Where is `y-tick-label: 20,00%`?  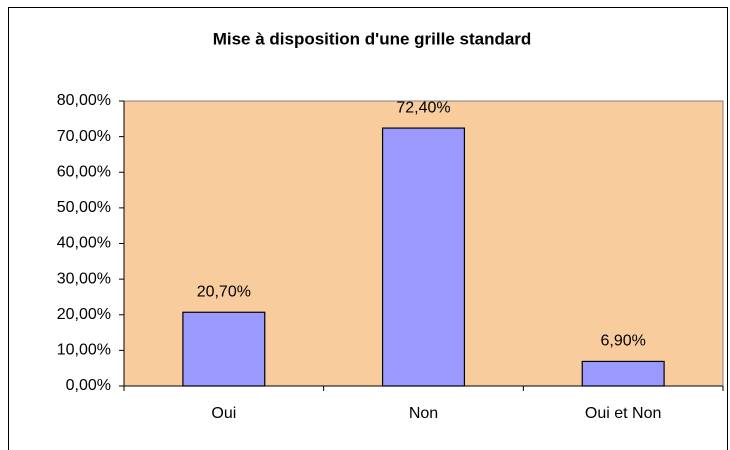
y-tick-label: 20,00% is located at coordinates (84, 314).